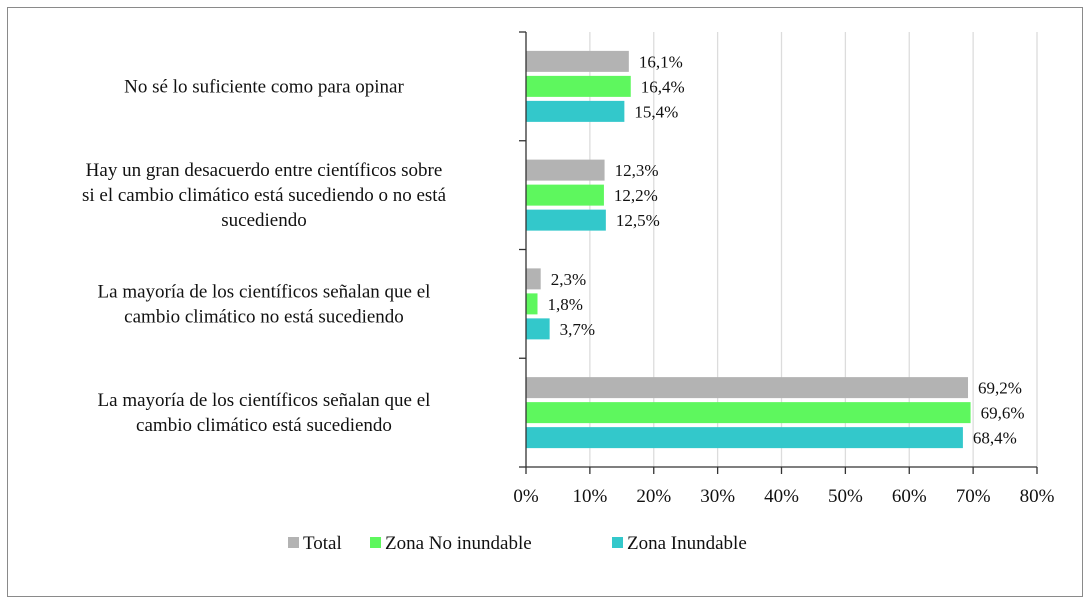 The width and height of the screenshot is (1086, 597). I want to click on category-label-line: cambio climático está sucediendo, so click(264, 425).